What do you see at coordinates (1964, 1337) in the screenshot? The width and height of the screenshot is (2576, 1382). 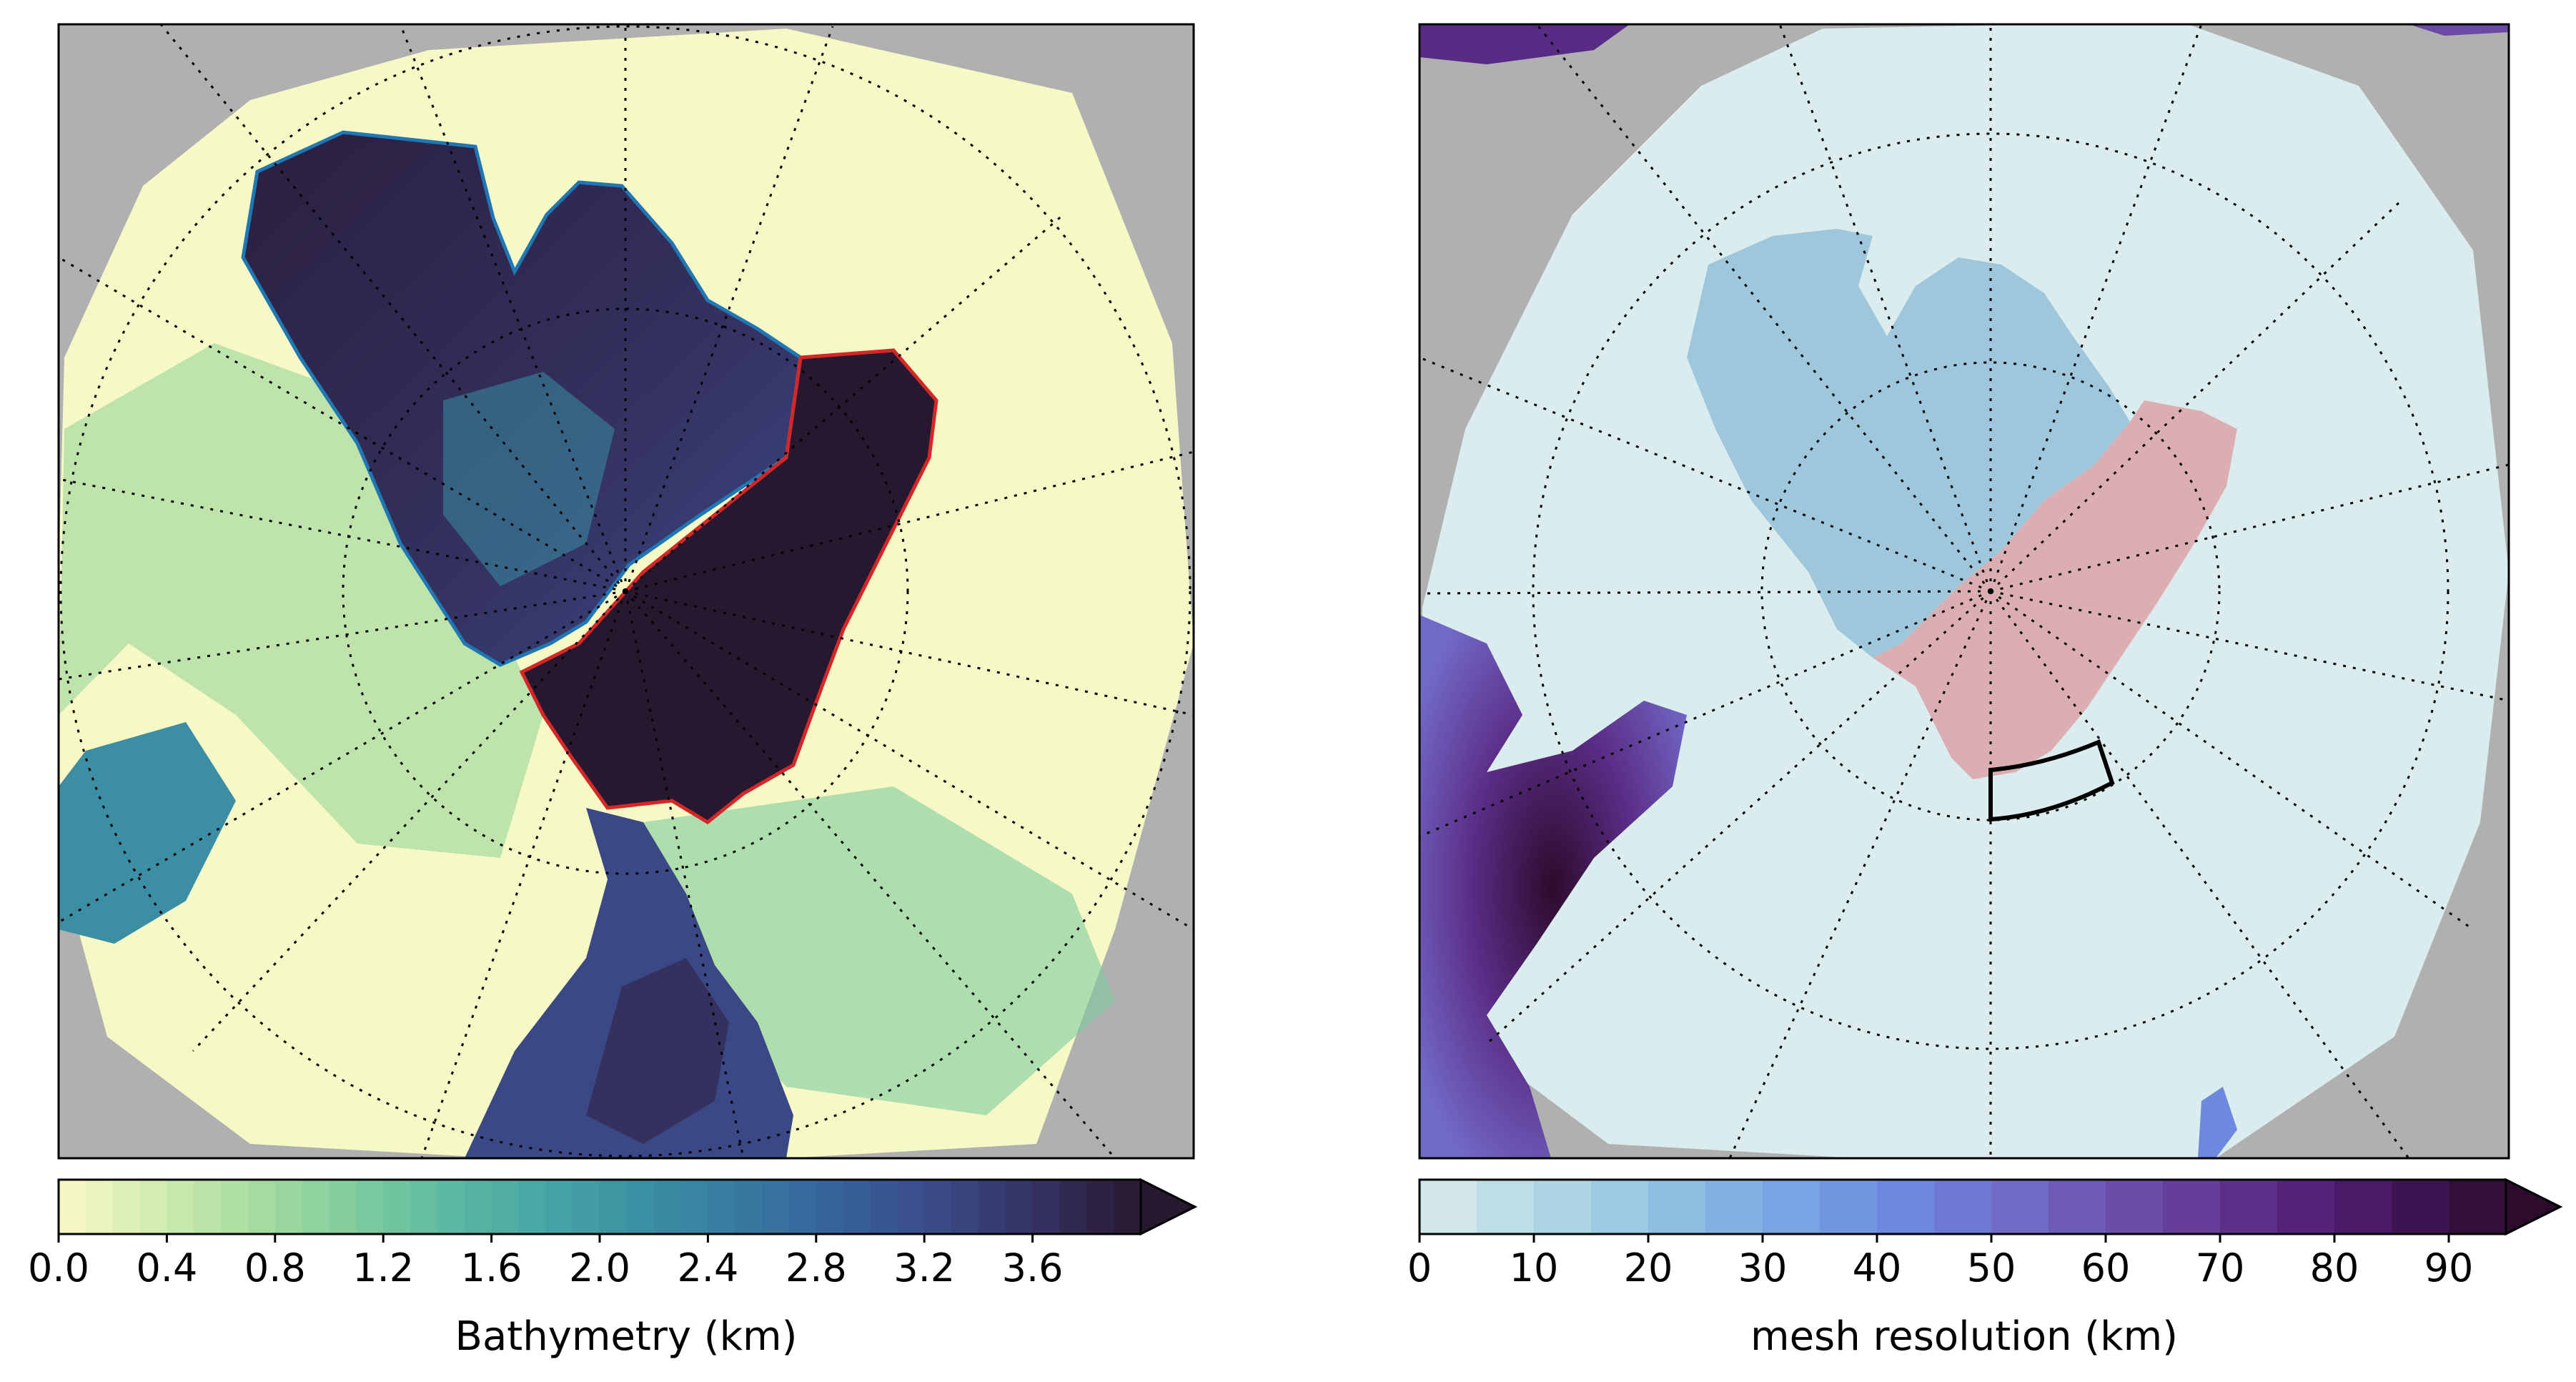 I see `mesh-resolution-colorbar-label: mesh resolution (km)` at bounding box center [1964, 1337].